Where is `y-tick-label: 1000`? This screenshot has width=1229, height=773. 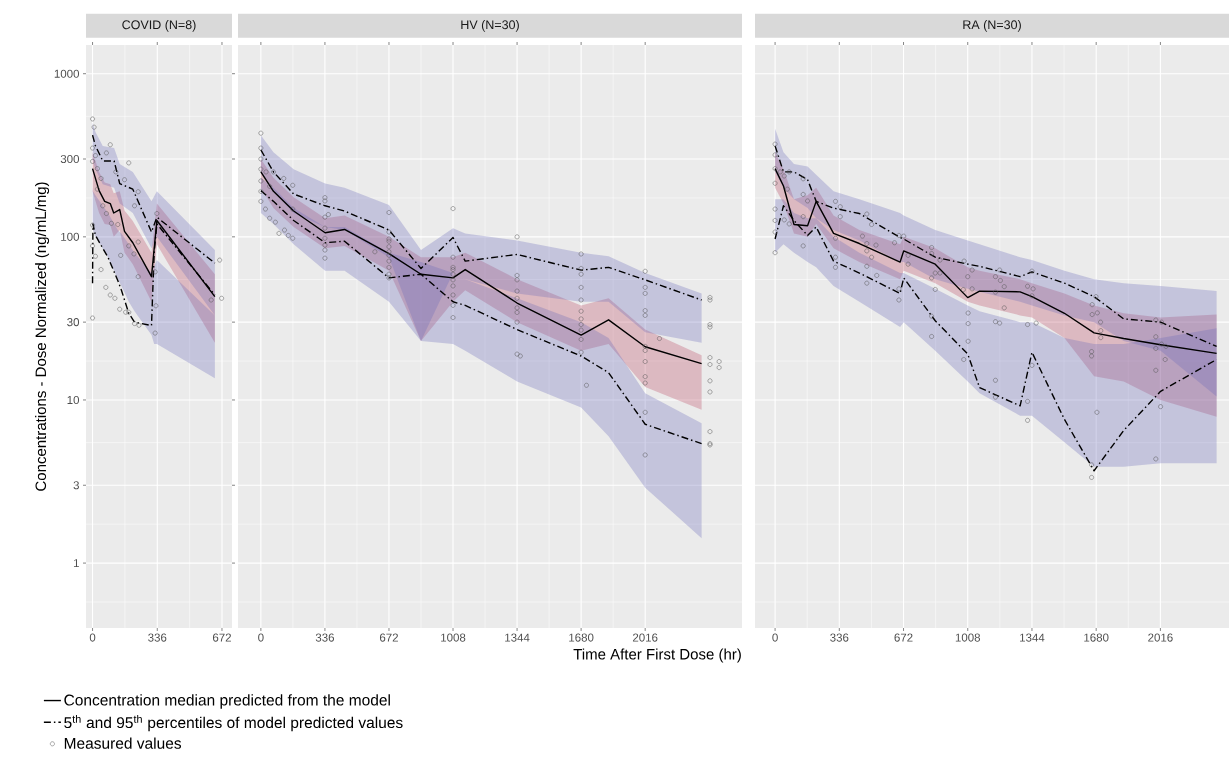 y-tick-label: 1000 is located at coordinates (67, 73).